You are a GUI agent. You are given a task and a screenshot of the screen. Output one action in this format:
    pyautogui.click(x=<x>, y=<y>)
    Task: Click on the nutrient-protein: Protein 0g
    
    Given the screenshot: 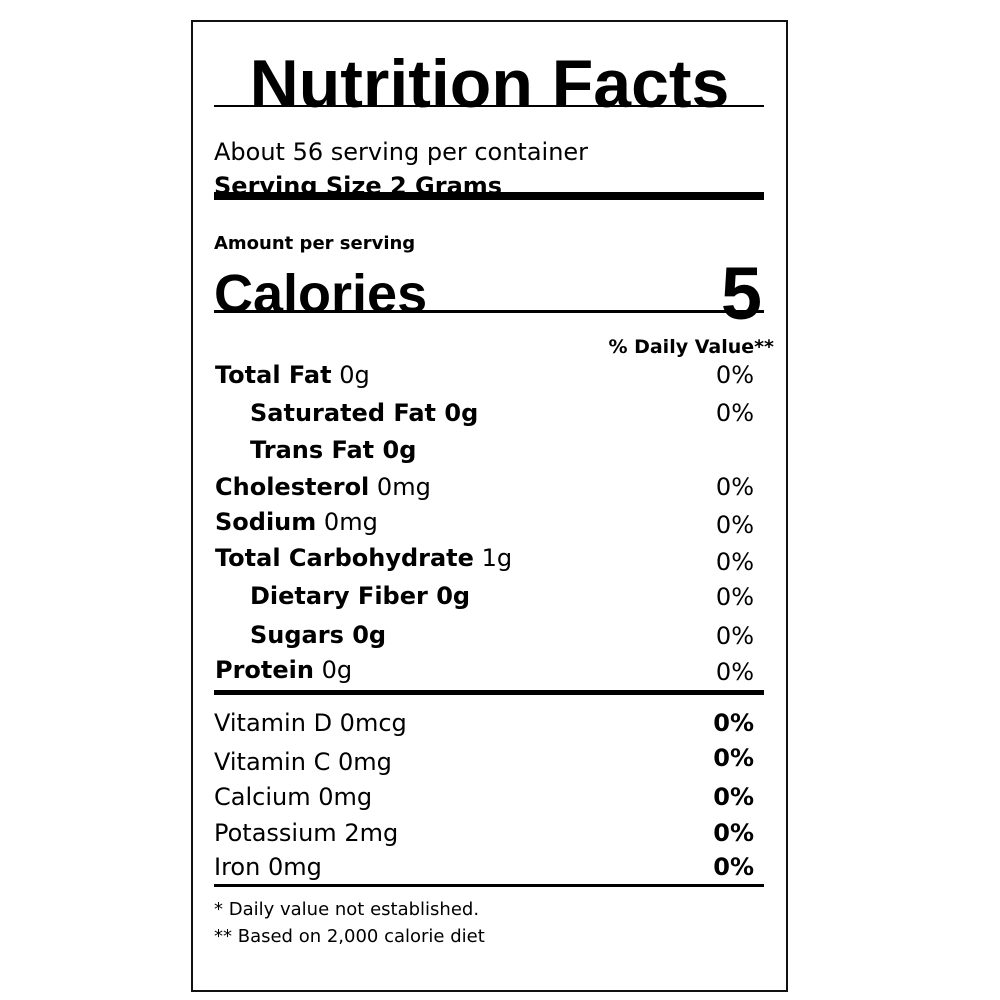 What is the action you would take?
    pyautogui.click(x=284, y=670)
    